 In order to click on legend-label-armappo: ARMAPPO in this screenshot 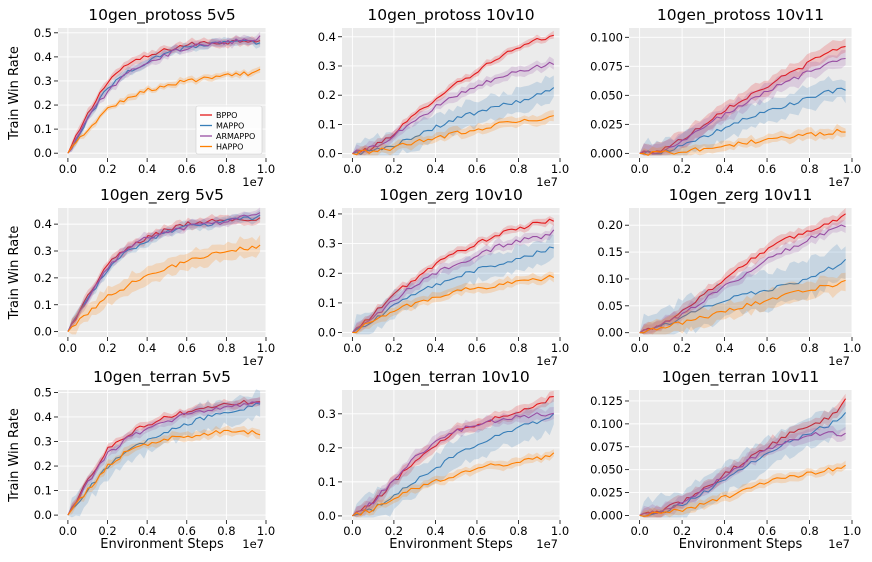, I will do `click(235, 136)`.